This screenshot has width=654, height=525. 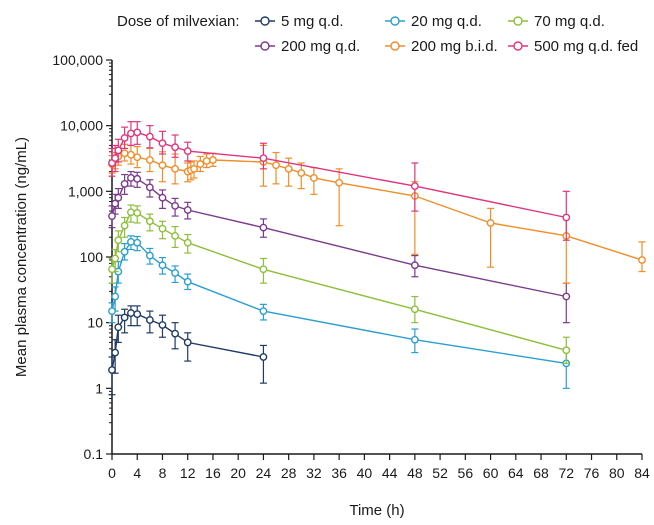 What do you see at coordinates (642, 473) in the screenshot?
I see `x-tick-label: 84` at bounding box center [642, 473].